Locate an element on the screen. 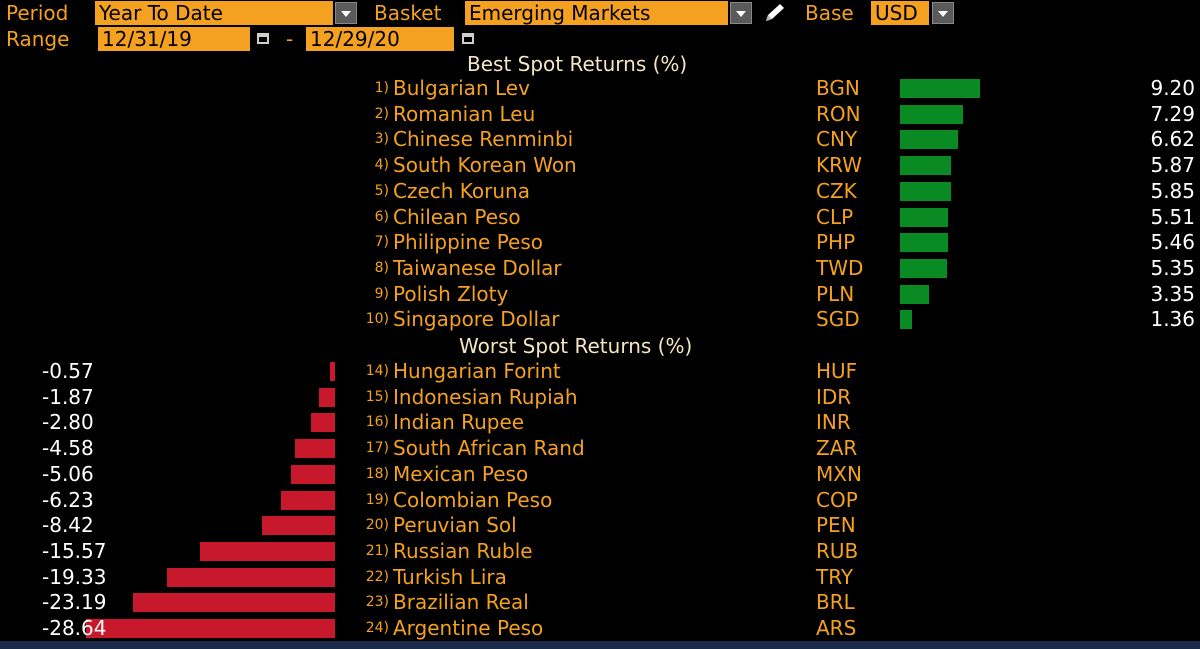 This screenshot has width=1200, height=649. best-row: 10) Singapore Dollar SGD 1.36 is located at coordinates (600, 320).